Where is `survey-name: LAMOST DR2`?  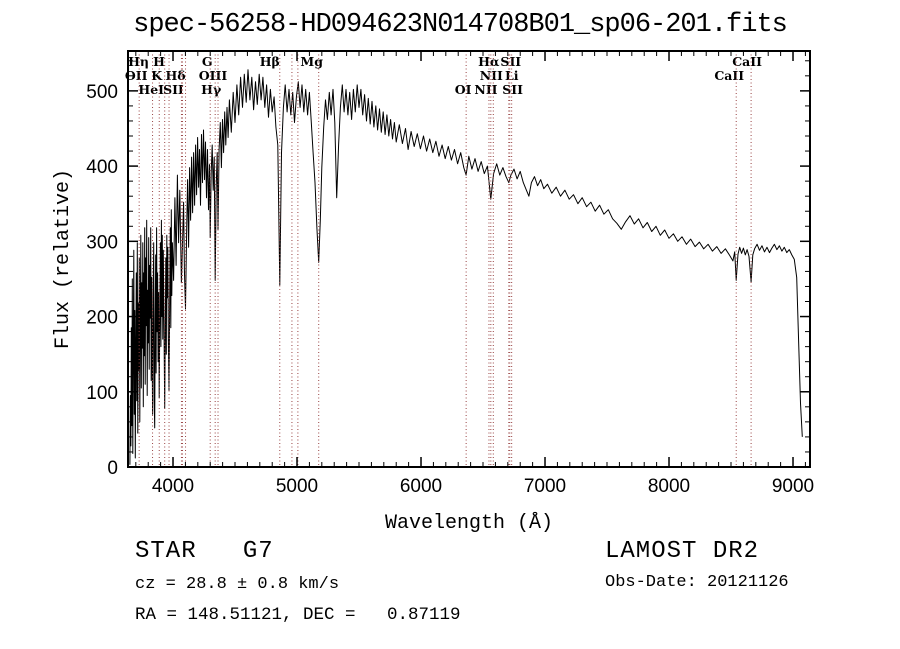 survey-name: LAMOST DR2 is located at coordinates (682, 551).